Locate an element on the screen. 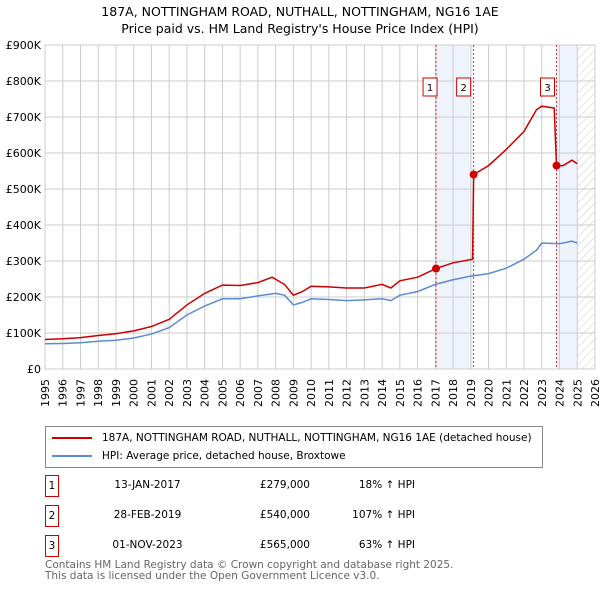  sale-hpi-diff: 18% ↑ HPI is located at coordinates (386, 485).